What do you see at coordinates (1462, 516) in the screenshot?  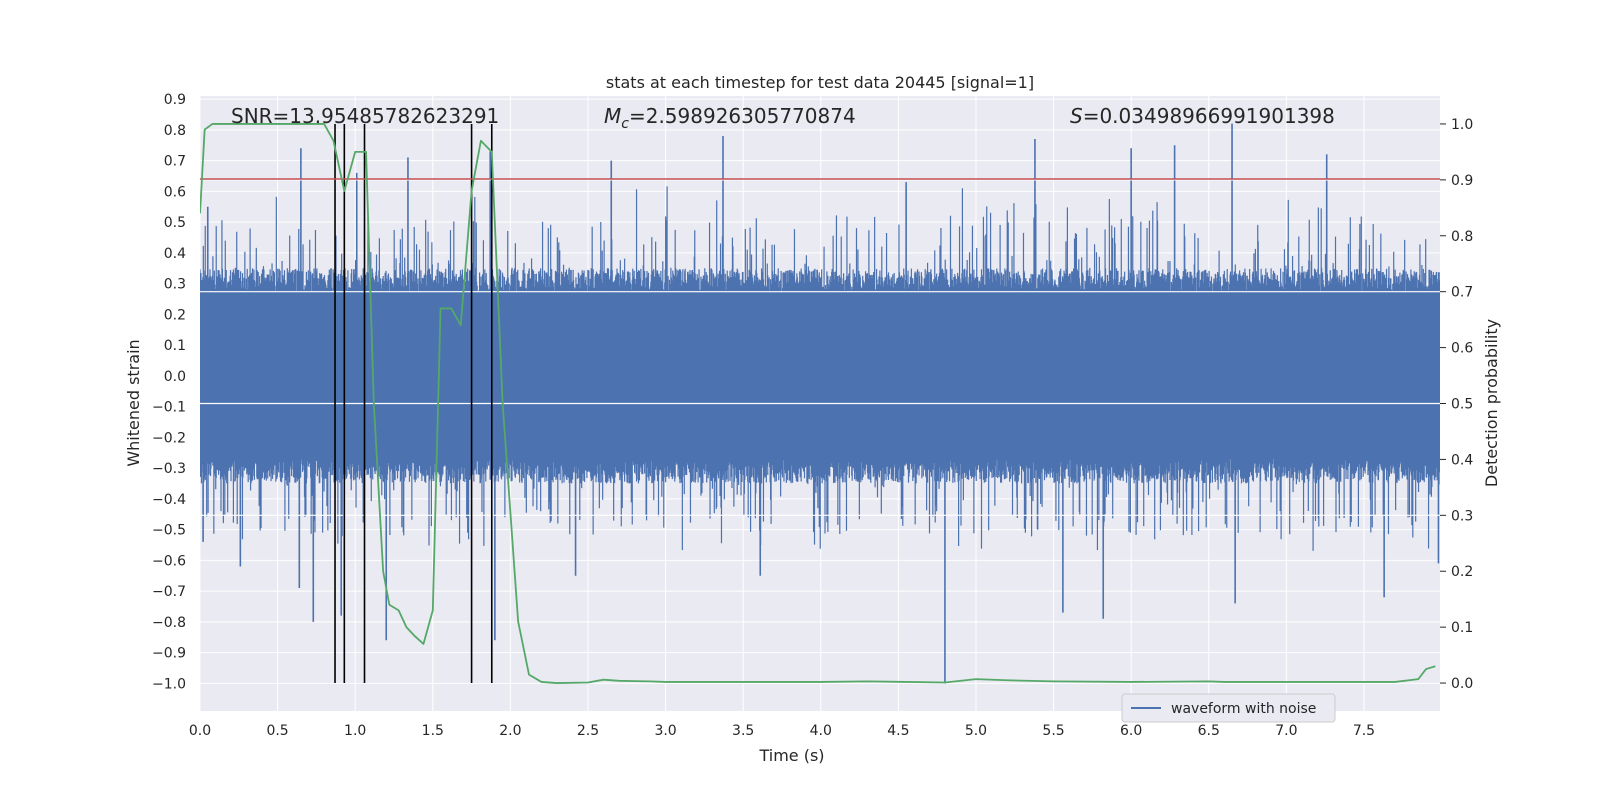 I see `y-right-tick-label: 0.3` at bounding box center [1462, 516].